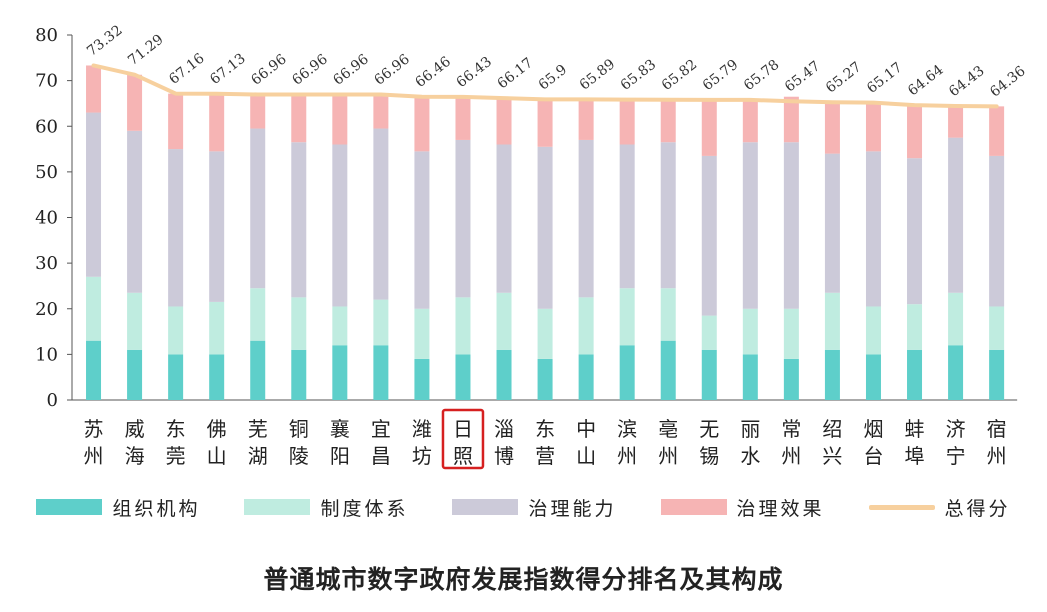 Image resolution: width=1047 pixels, height=612 pixels. I want to click on x-tick-label: 坊, so click(422, 456).